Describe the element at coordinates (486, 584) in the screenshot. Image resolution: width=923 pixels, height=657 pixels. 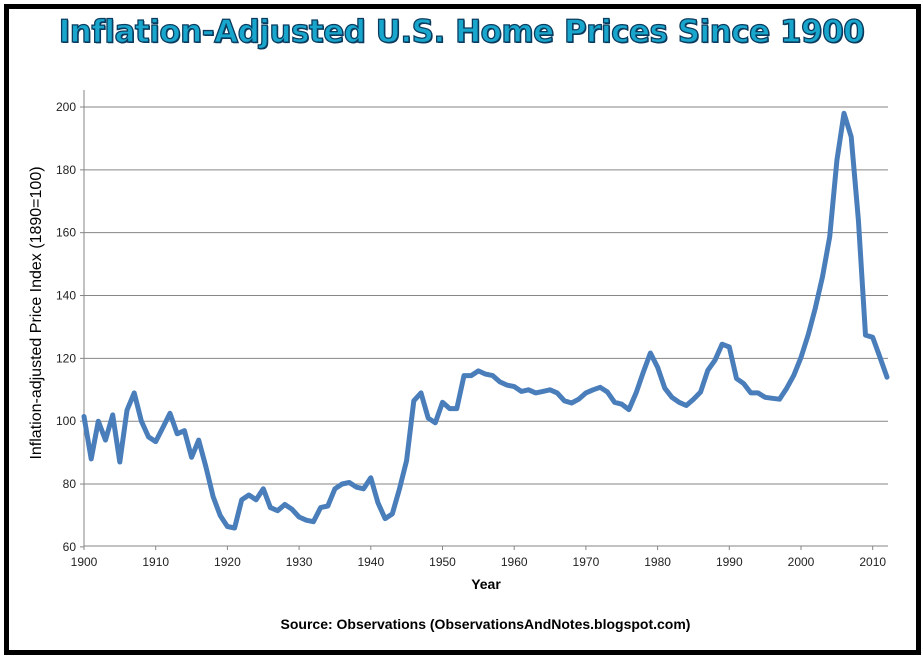
I see `x-axis-title: Year` at that location.